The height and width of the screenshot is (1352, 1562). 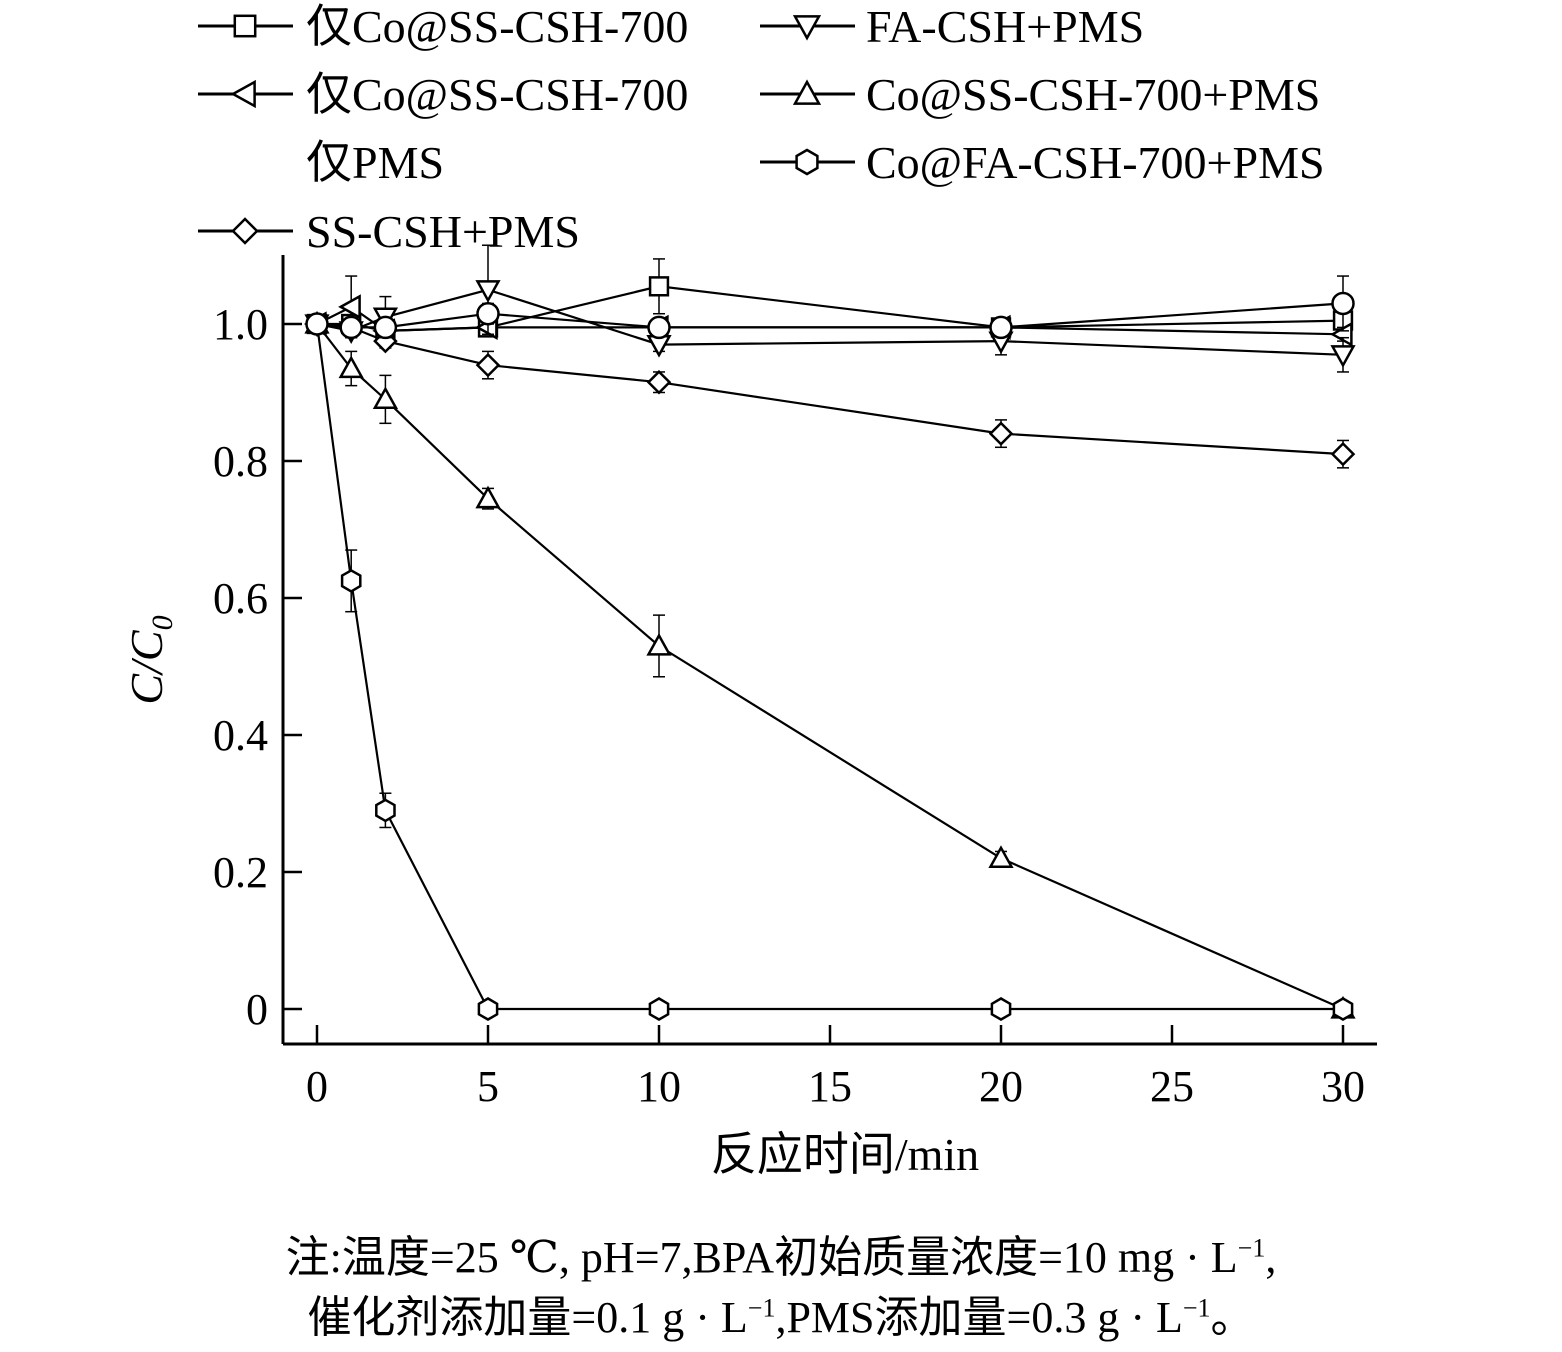 I want to click on y-axis-label: C/C0, so click(x=150, y=659).